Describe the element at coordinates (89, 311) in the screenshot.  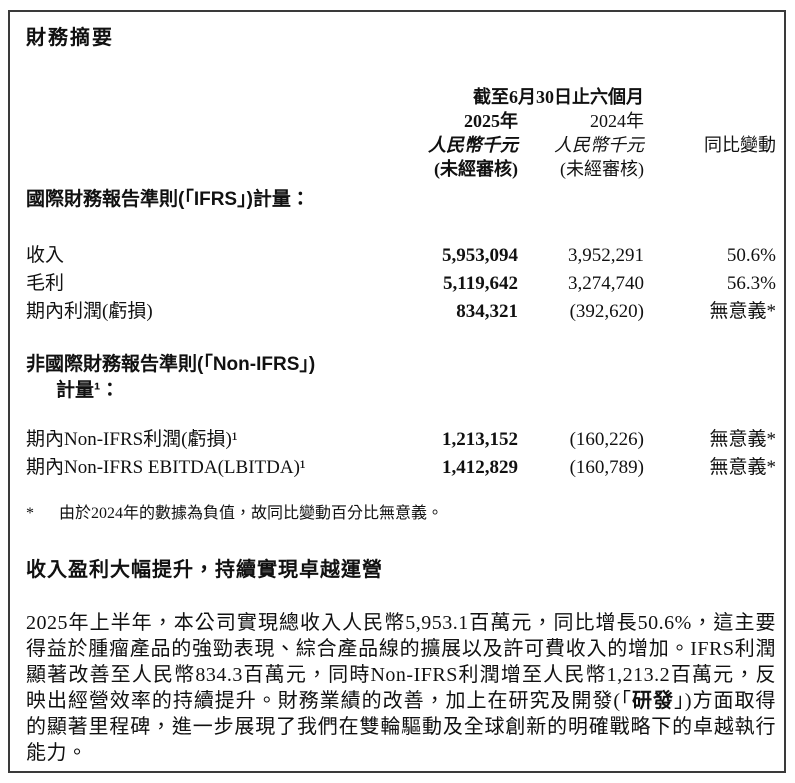
I see `row-label: 期內利潤(虧損)` at that location.